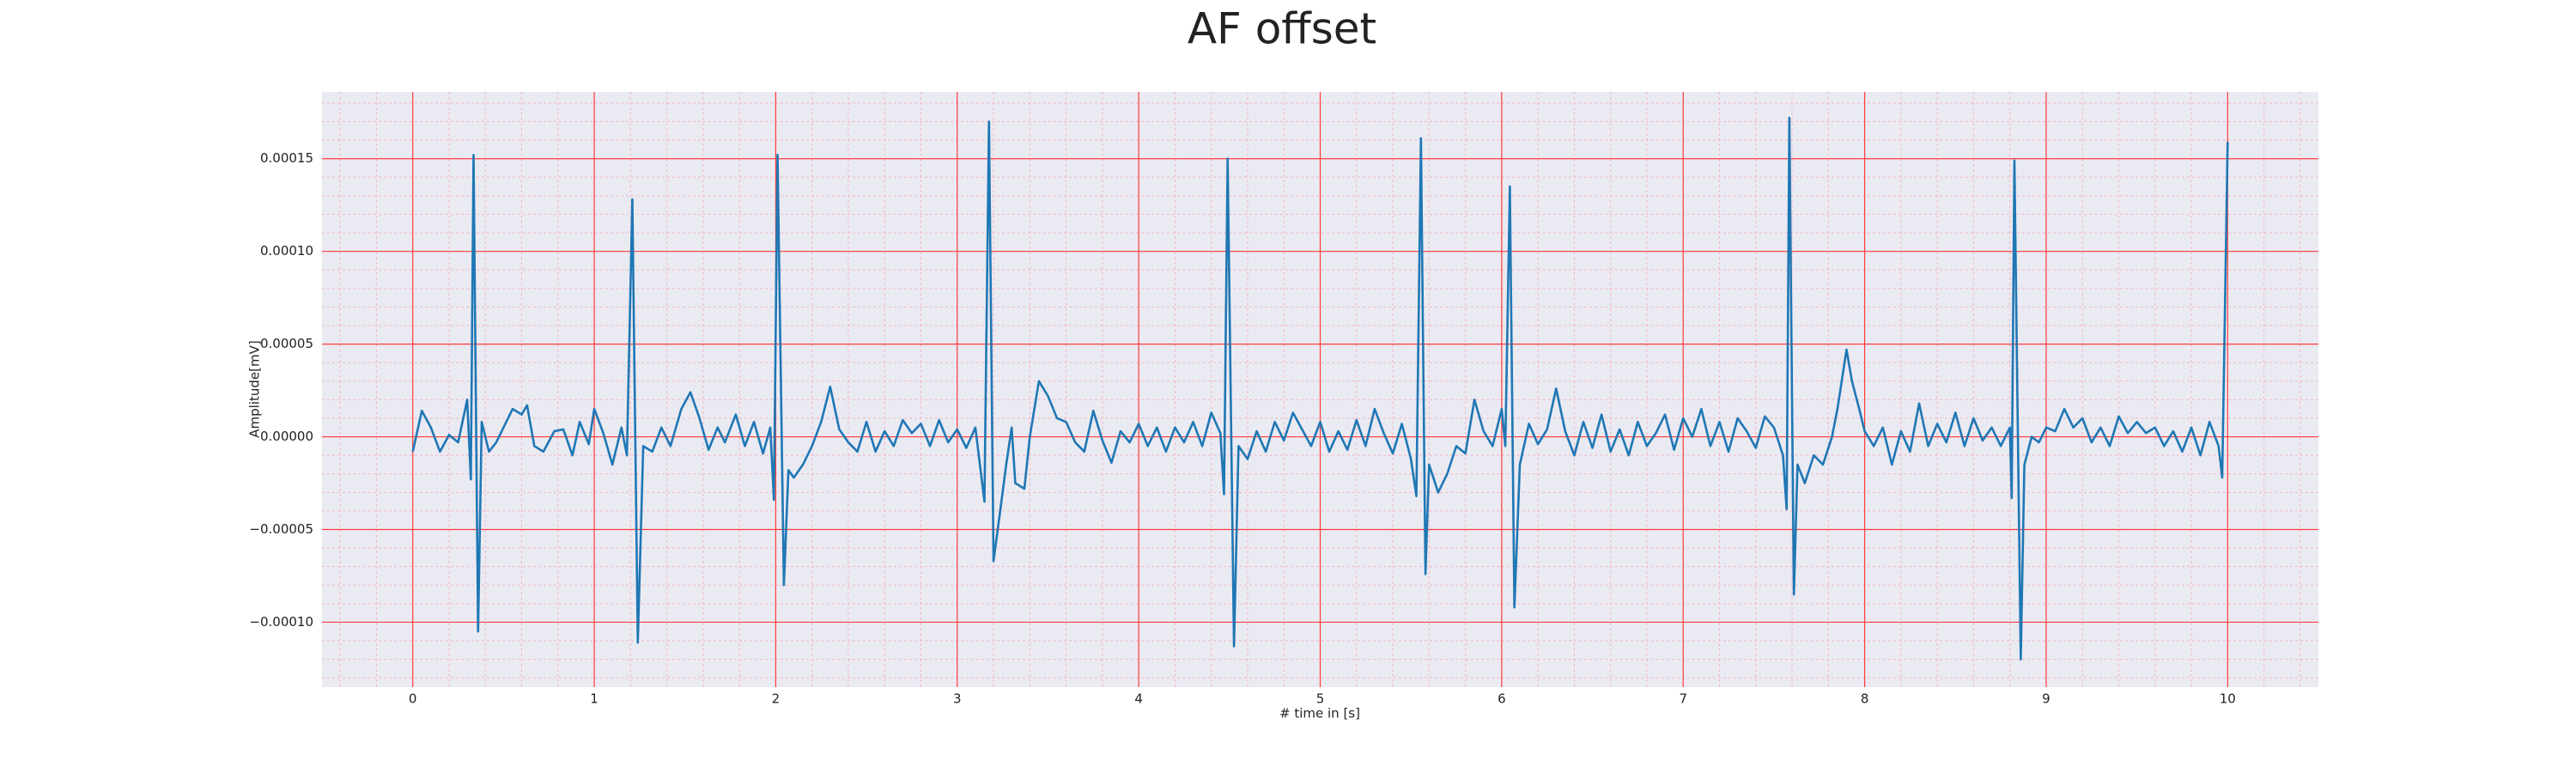 The height and width of the screenshot is (773, 2576). What do you see at coordinates (594, 699) in the screenshot?
I see `x-tick-label: 1` at bounding box center [594, 699].